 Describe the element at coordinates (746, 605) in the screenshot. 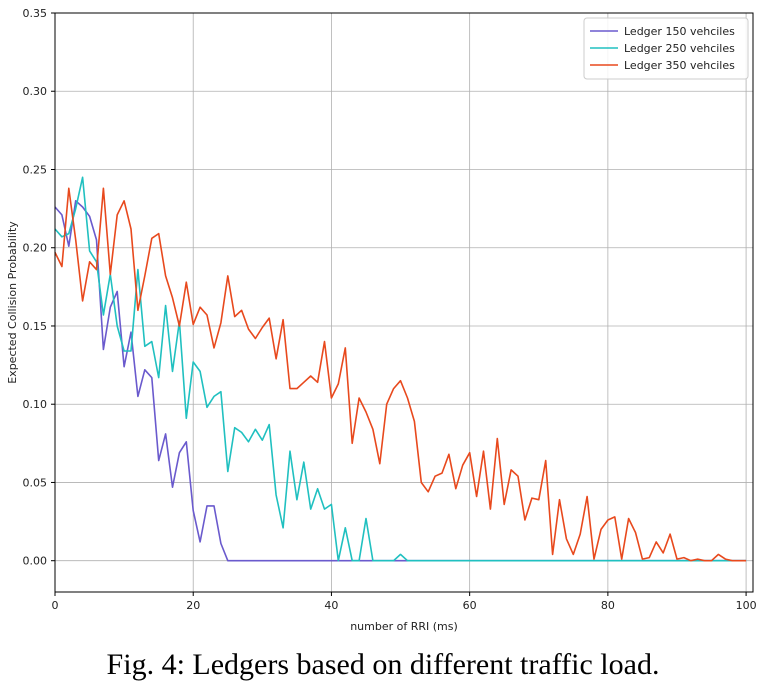

I see `x-tick-label: 100` at that location.